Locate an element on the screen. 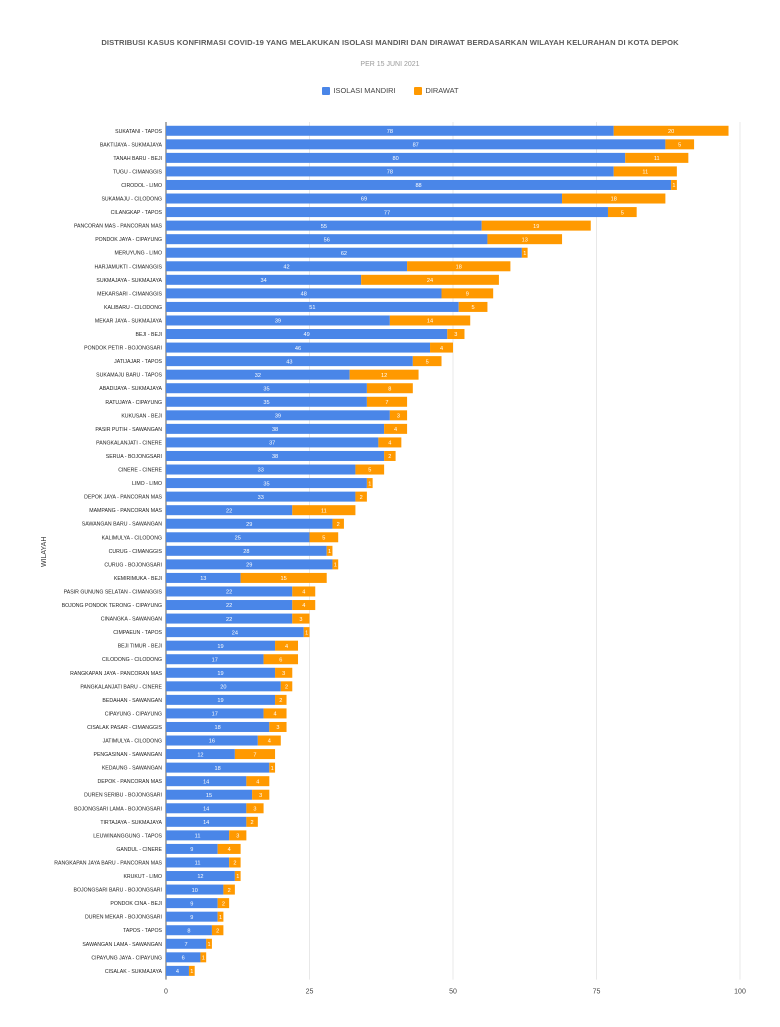 This screenshot has height=1027, width=780. category-label: BOJONGSARI BARU - BOJONGSARI is located at coordinates (118, 891).